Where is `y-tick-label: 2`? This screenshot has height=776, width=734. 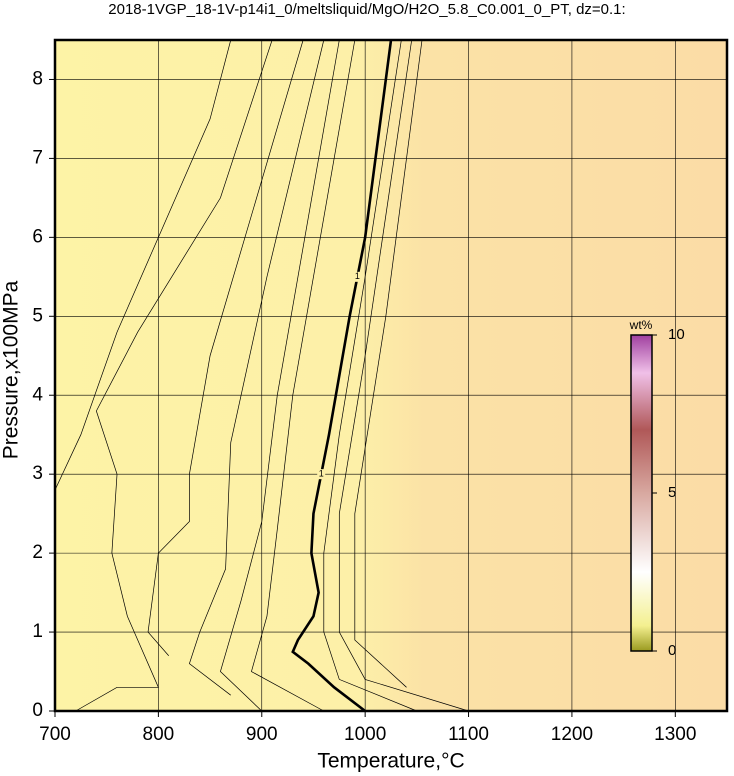 y-tick-label: 2 is located at coordinates (37, 552).